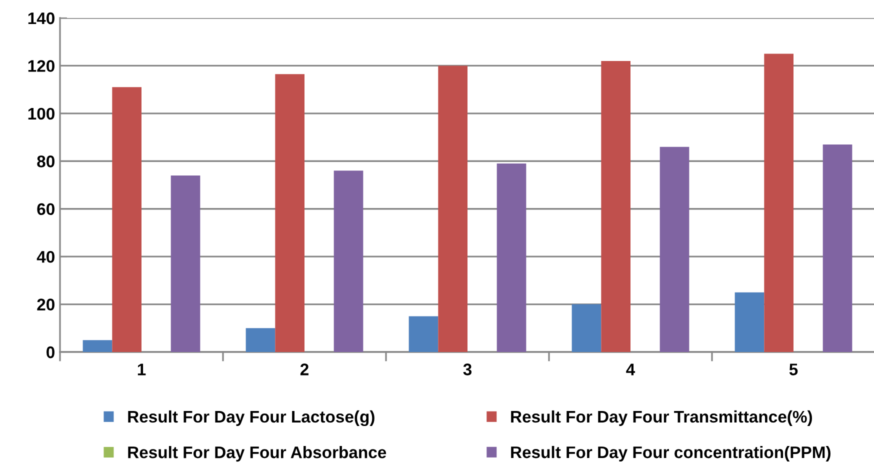 The image size is (874, 473). What do you see at coordinates (41, 18) in the screenshot?
I see `y-tick-label: 140` at bounding box center [41, 18].